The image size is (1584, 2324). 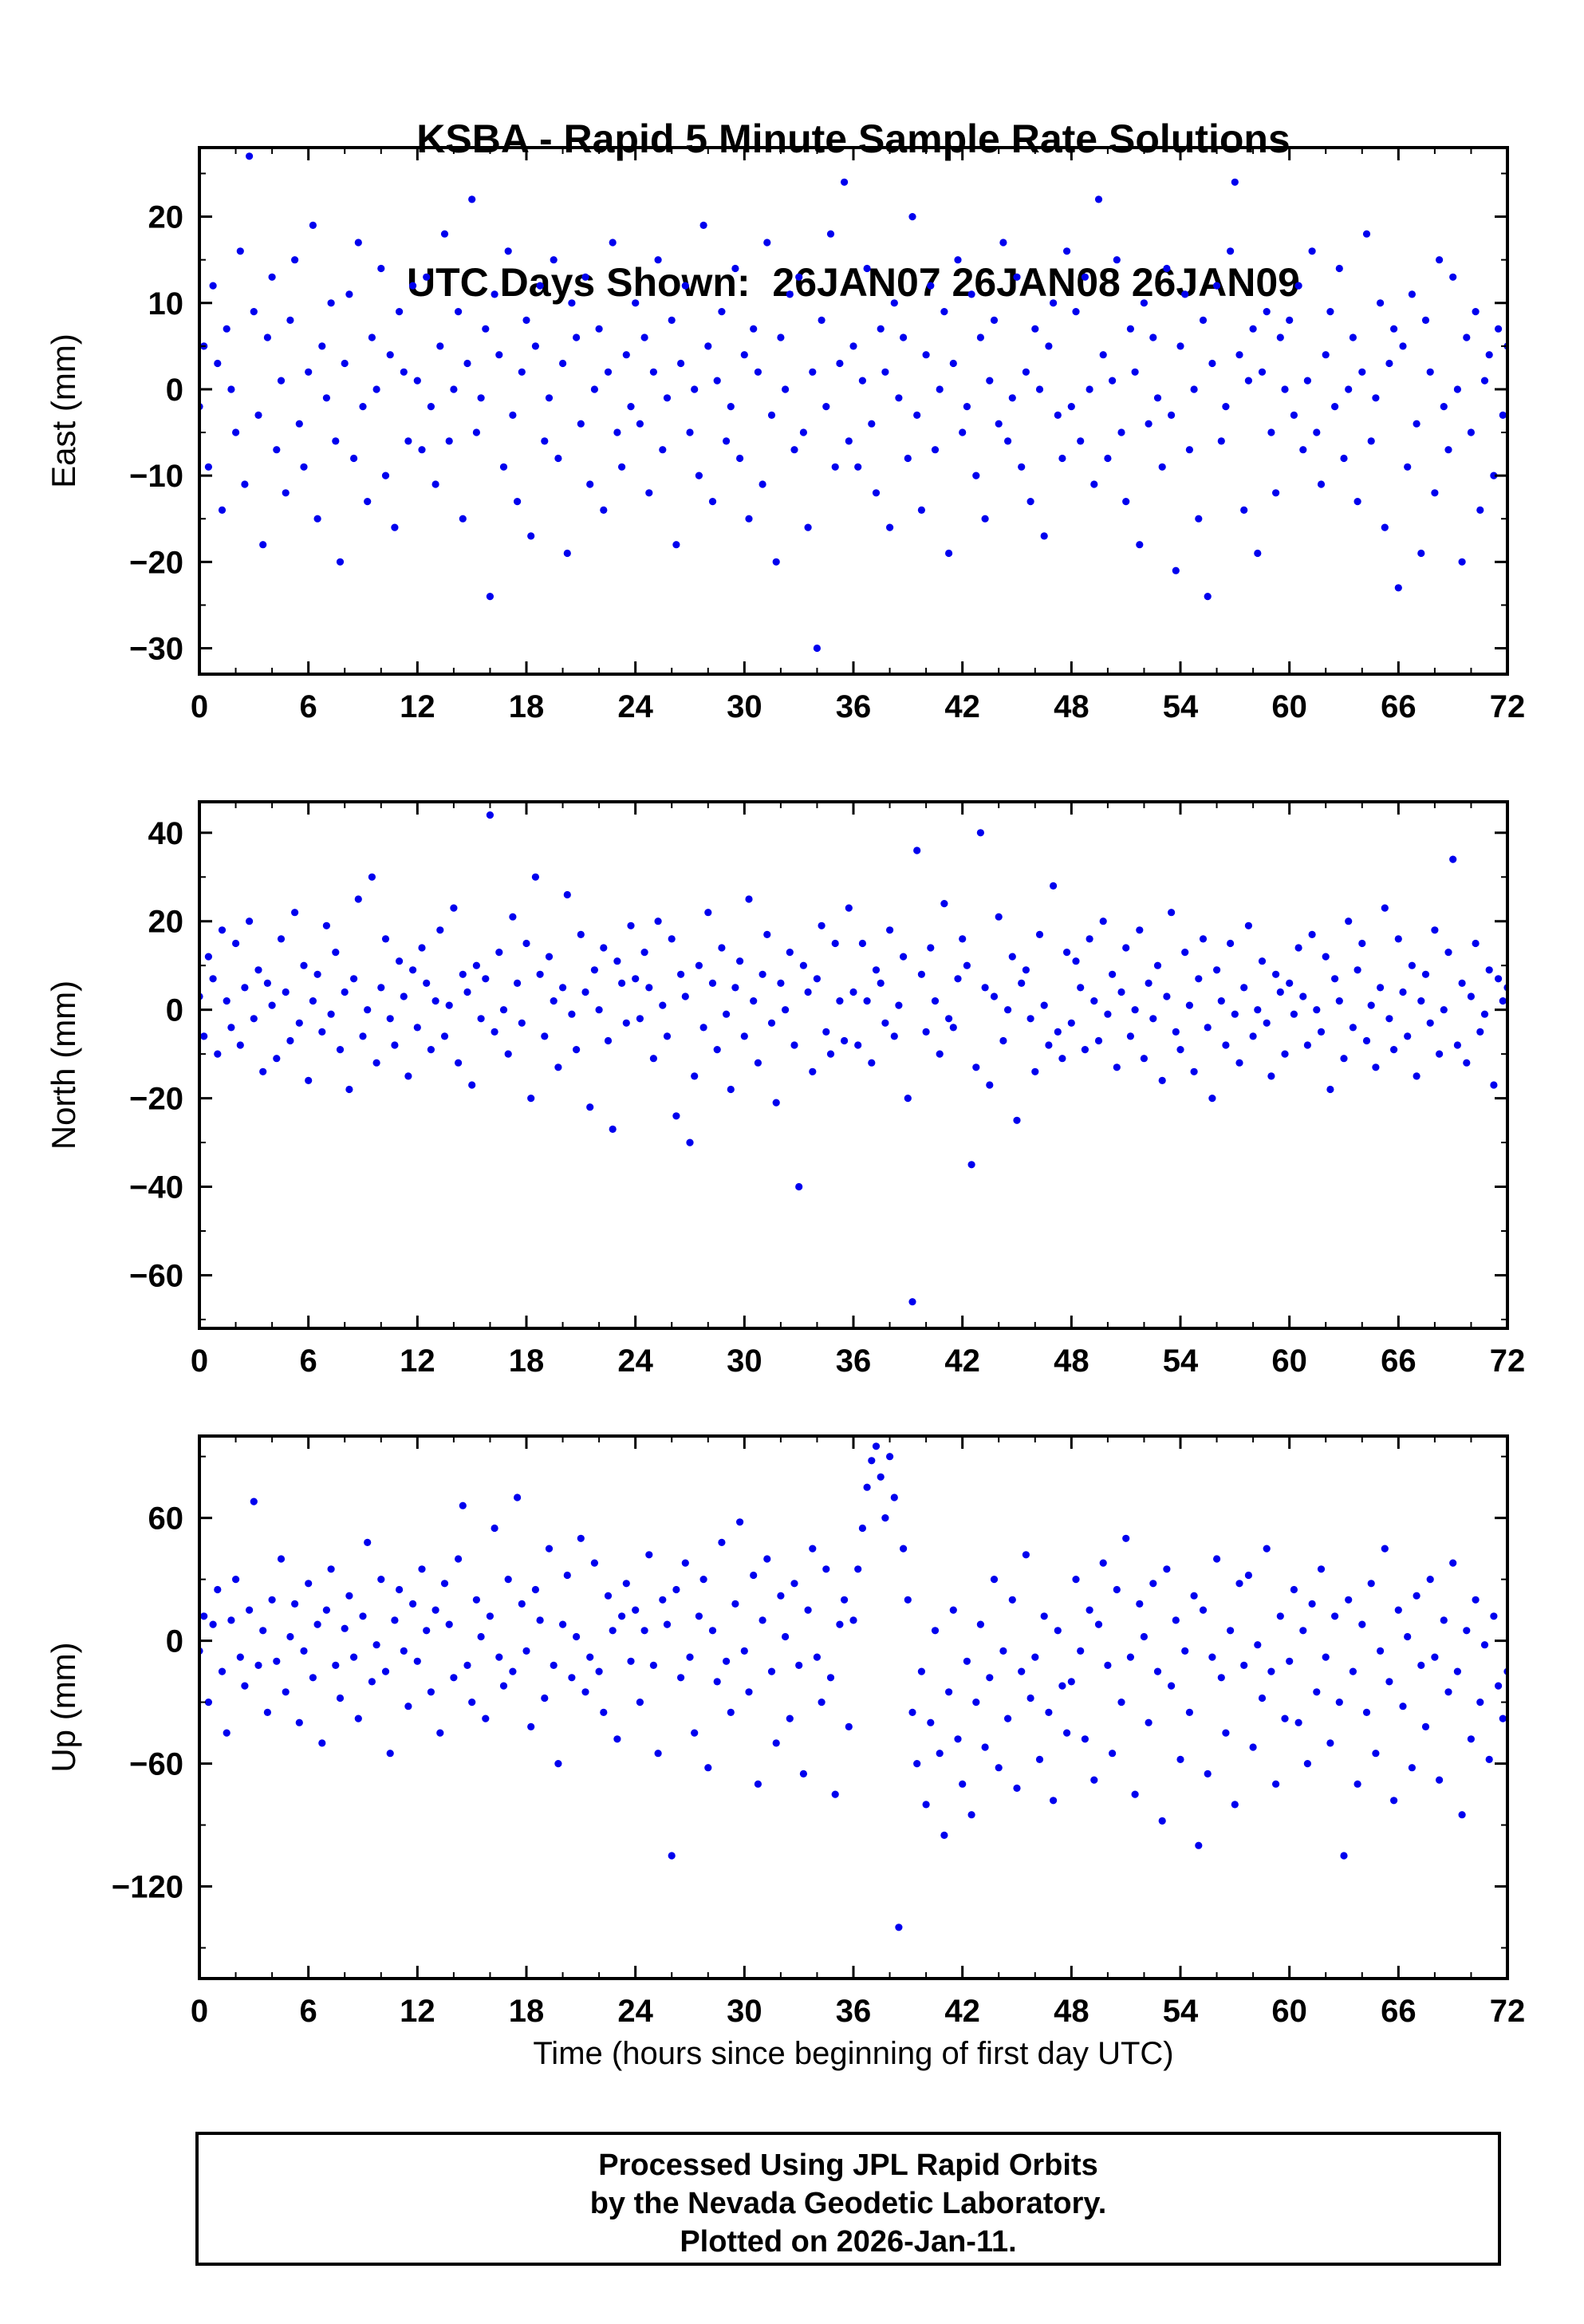 What do you see at coordinates (848, 2165) in the screenshot?
I see `footer-line1: Processed Using JPL Rapid Orbits` at bounding box center [848, 2165].